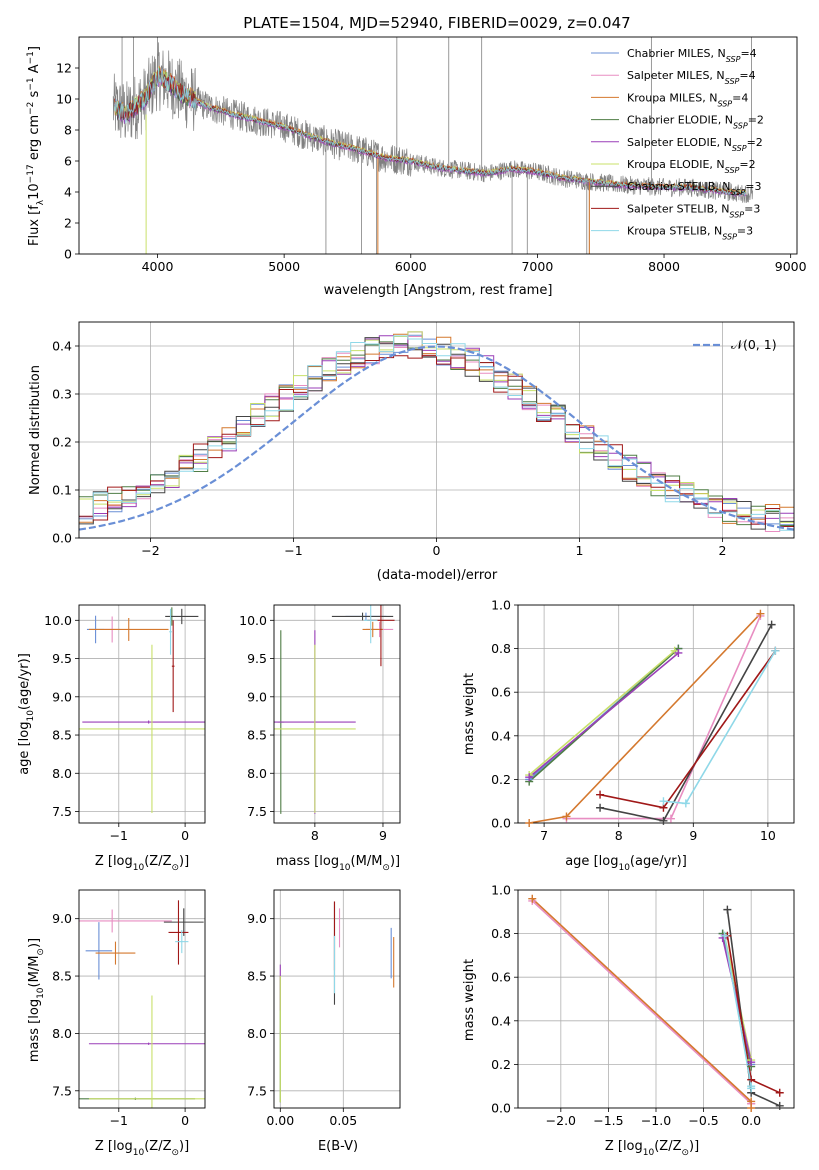  Describe the element at coordinates (501, 648) in the screenshot. I see `y-tick-label: 0.8` at that location.